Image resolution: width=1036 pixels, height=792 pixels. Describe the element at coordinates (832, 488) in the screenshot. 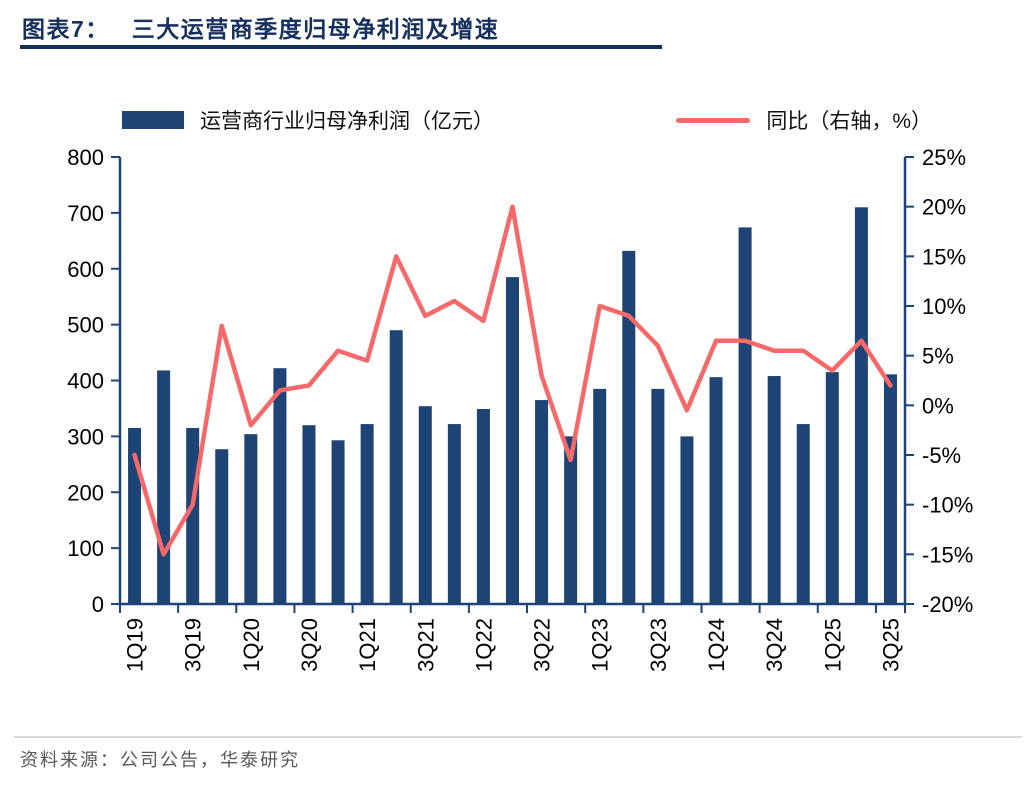

I see `bar-1Q25` at that location.